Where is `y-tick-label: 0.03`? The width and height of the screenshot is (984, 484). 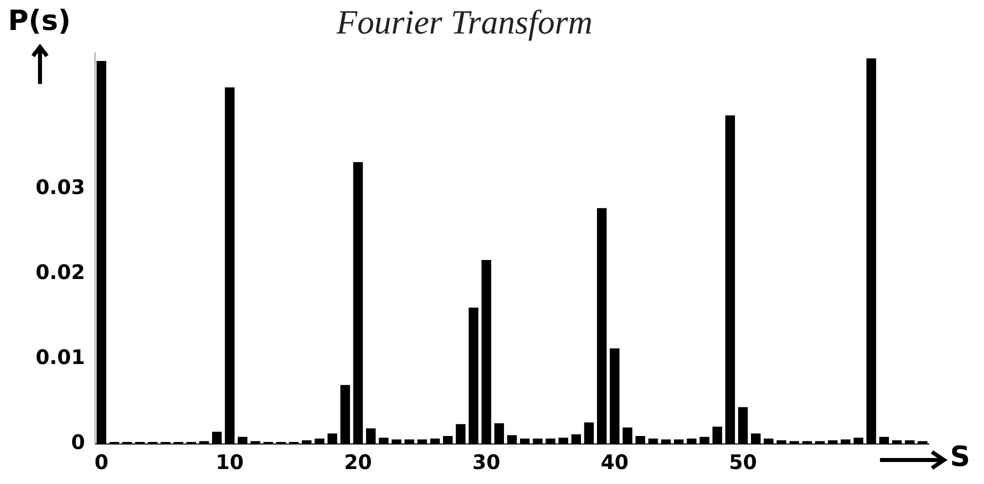 y-tick-label: 0.03 is located at coordinates (60, 187).